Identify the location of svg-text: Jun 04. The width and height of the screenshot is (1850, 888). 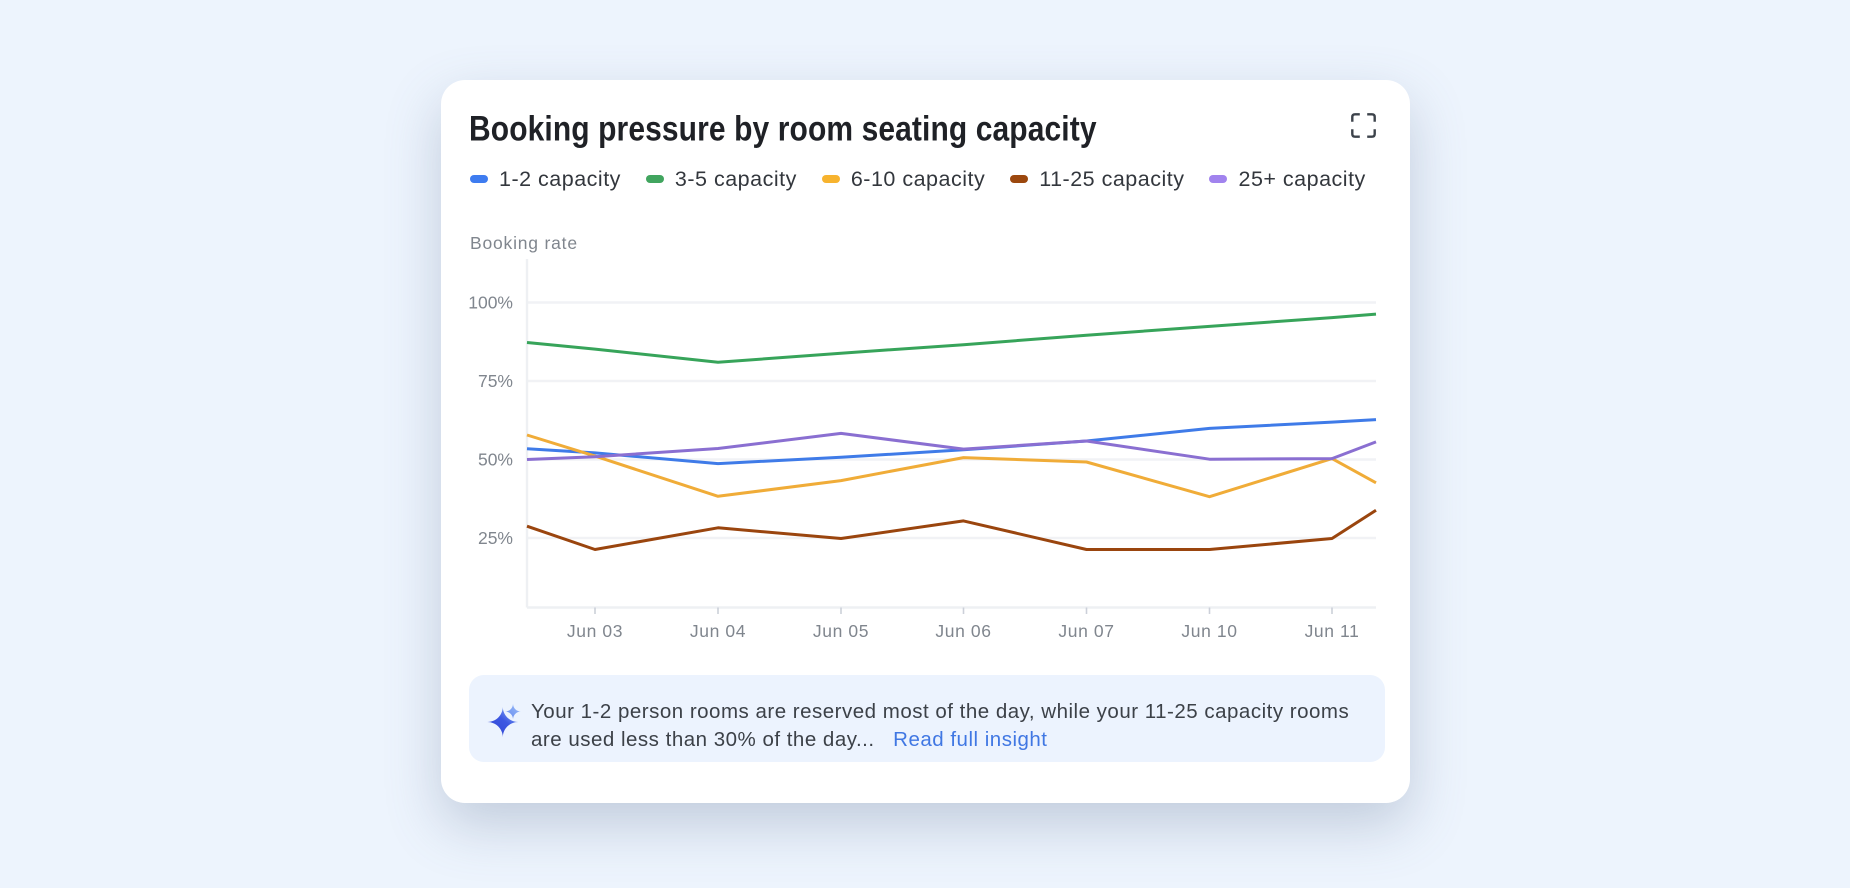
(718, 631).